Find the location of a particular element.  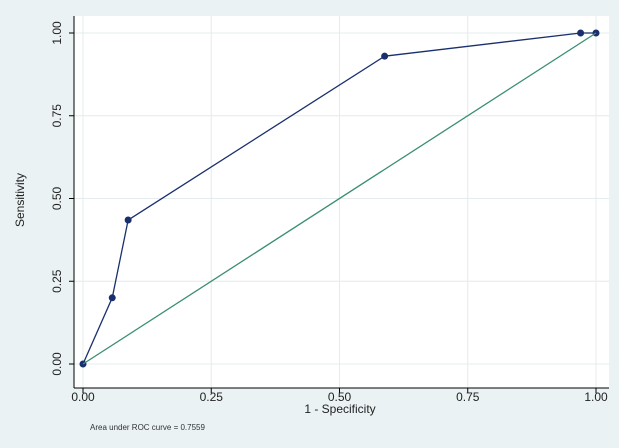

y-tick-label: 1.00 is located at coordinates (57, 33).